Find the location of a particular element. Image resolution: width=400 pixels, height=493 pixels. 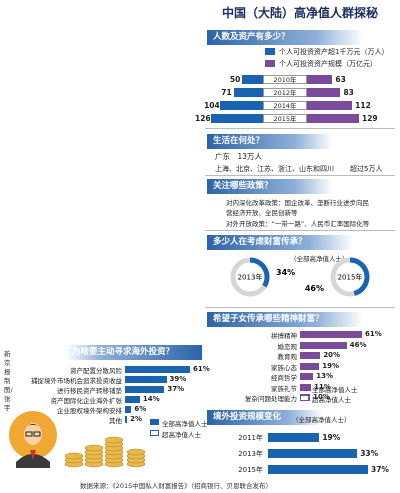

value-label-investors: 50 is located at coordinates (235, 79).